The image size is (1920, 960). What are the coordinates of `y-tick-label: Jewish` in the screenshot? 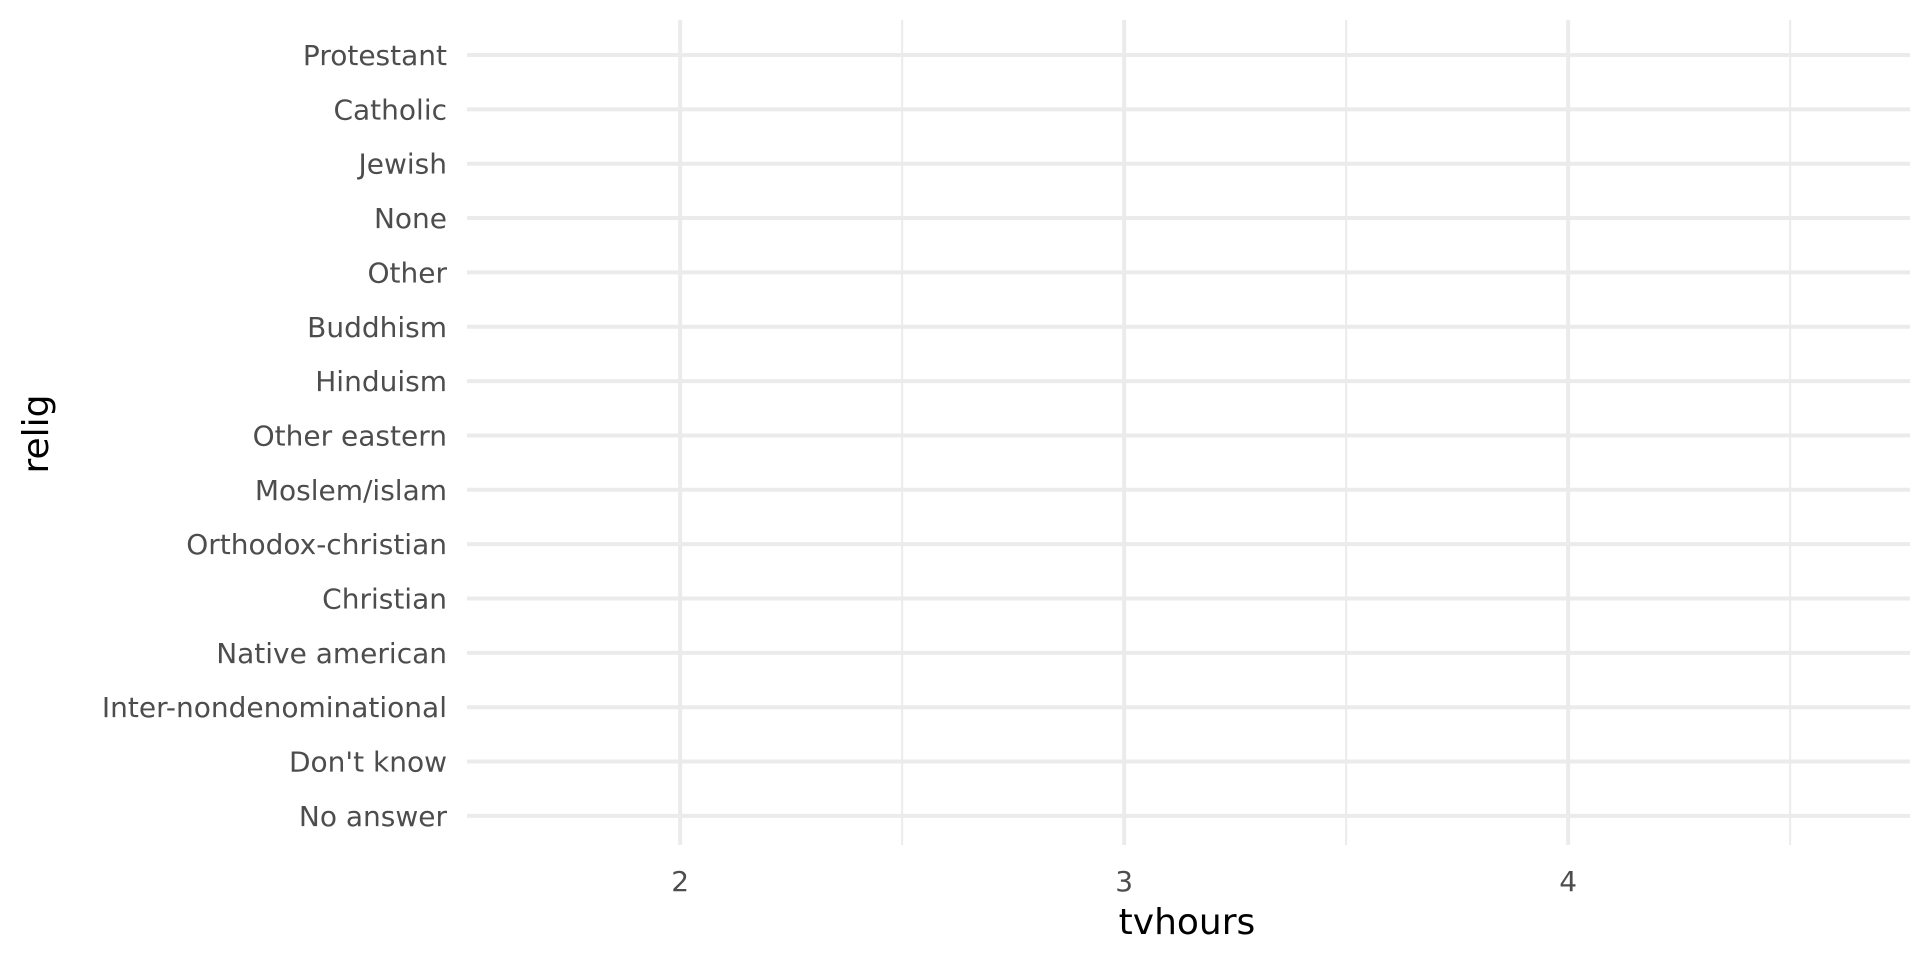 It's located at (402, 164).